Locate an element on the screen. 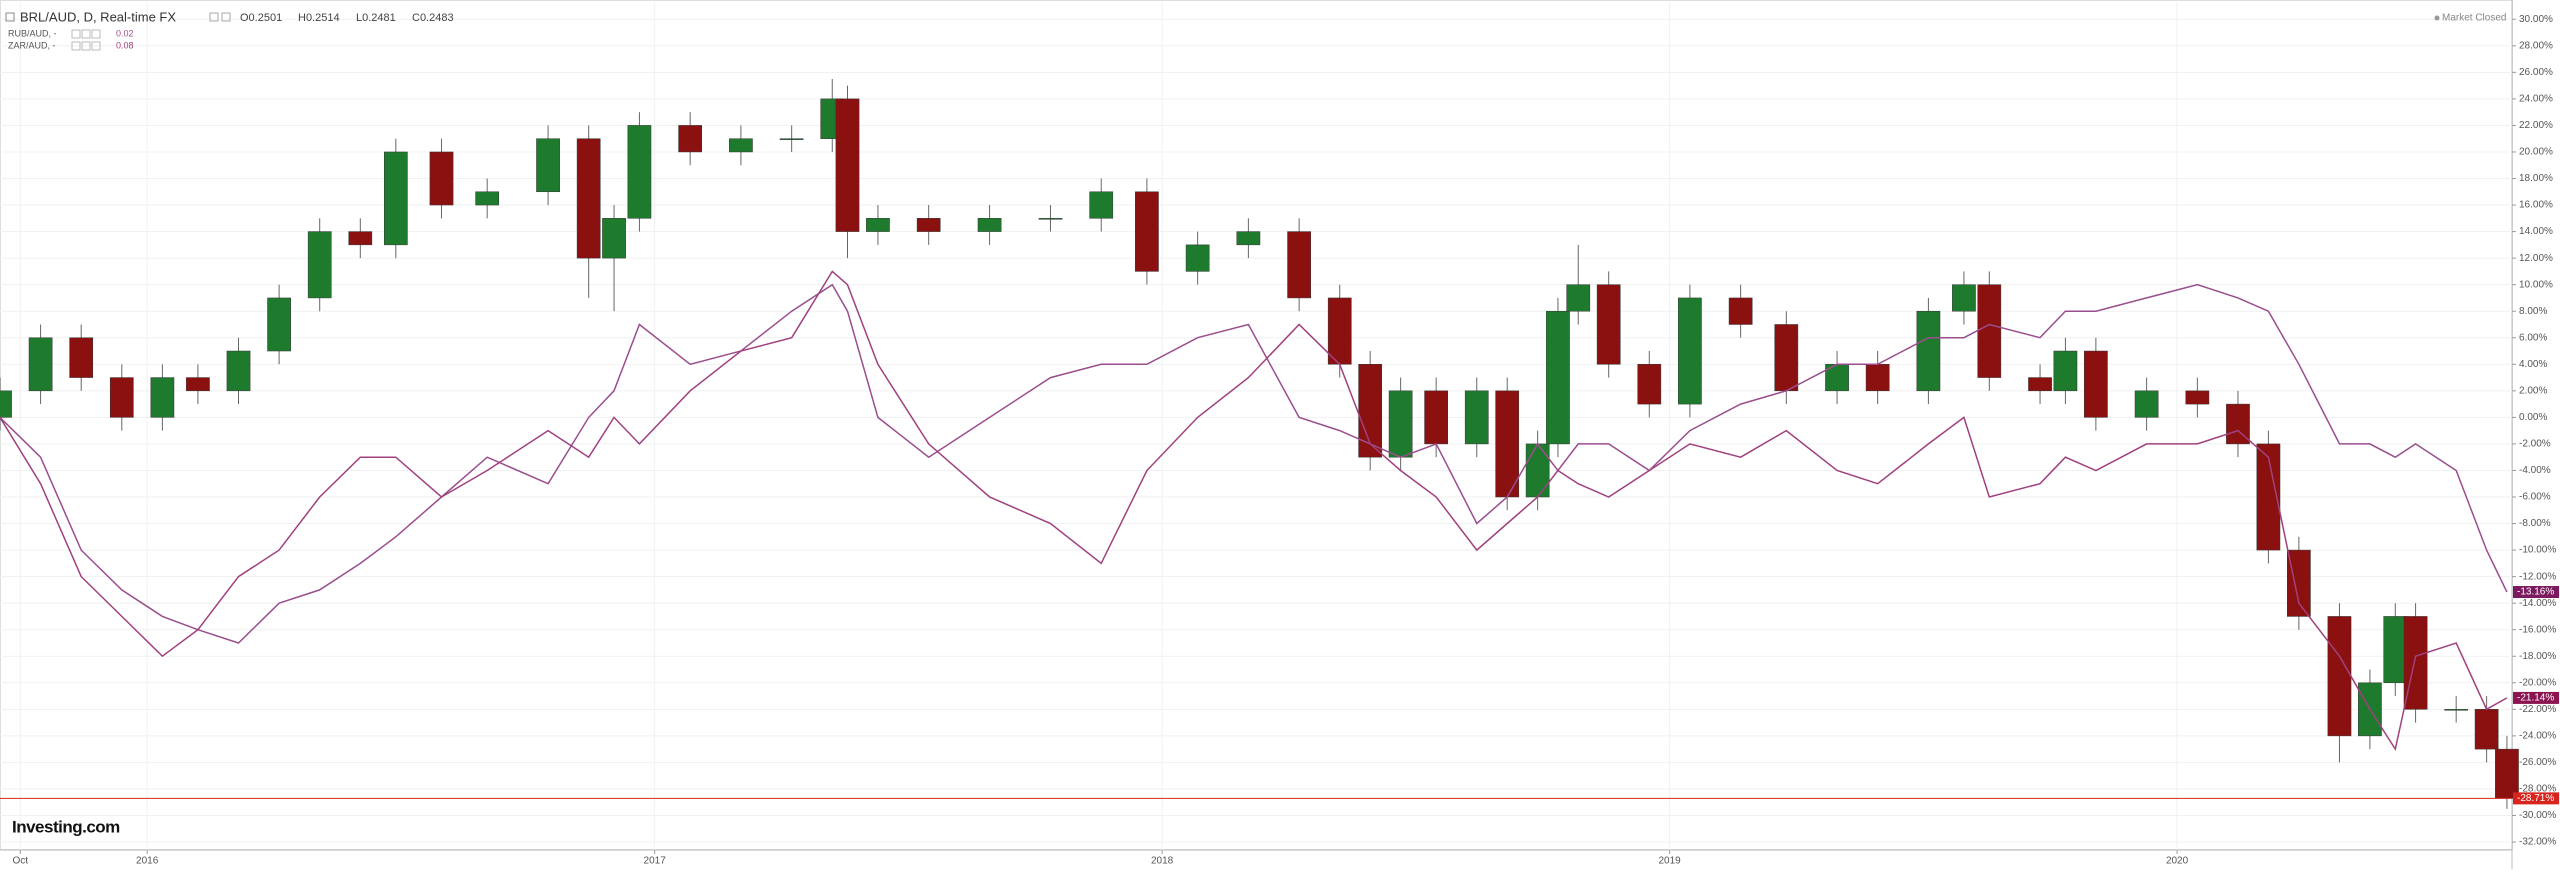 Image resolution: width=2560 pixels, height=874 pixels. y-tick-label: 2.00% is located at coordinates (2533, 390).